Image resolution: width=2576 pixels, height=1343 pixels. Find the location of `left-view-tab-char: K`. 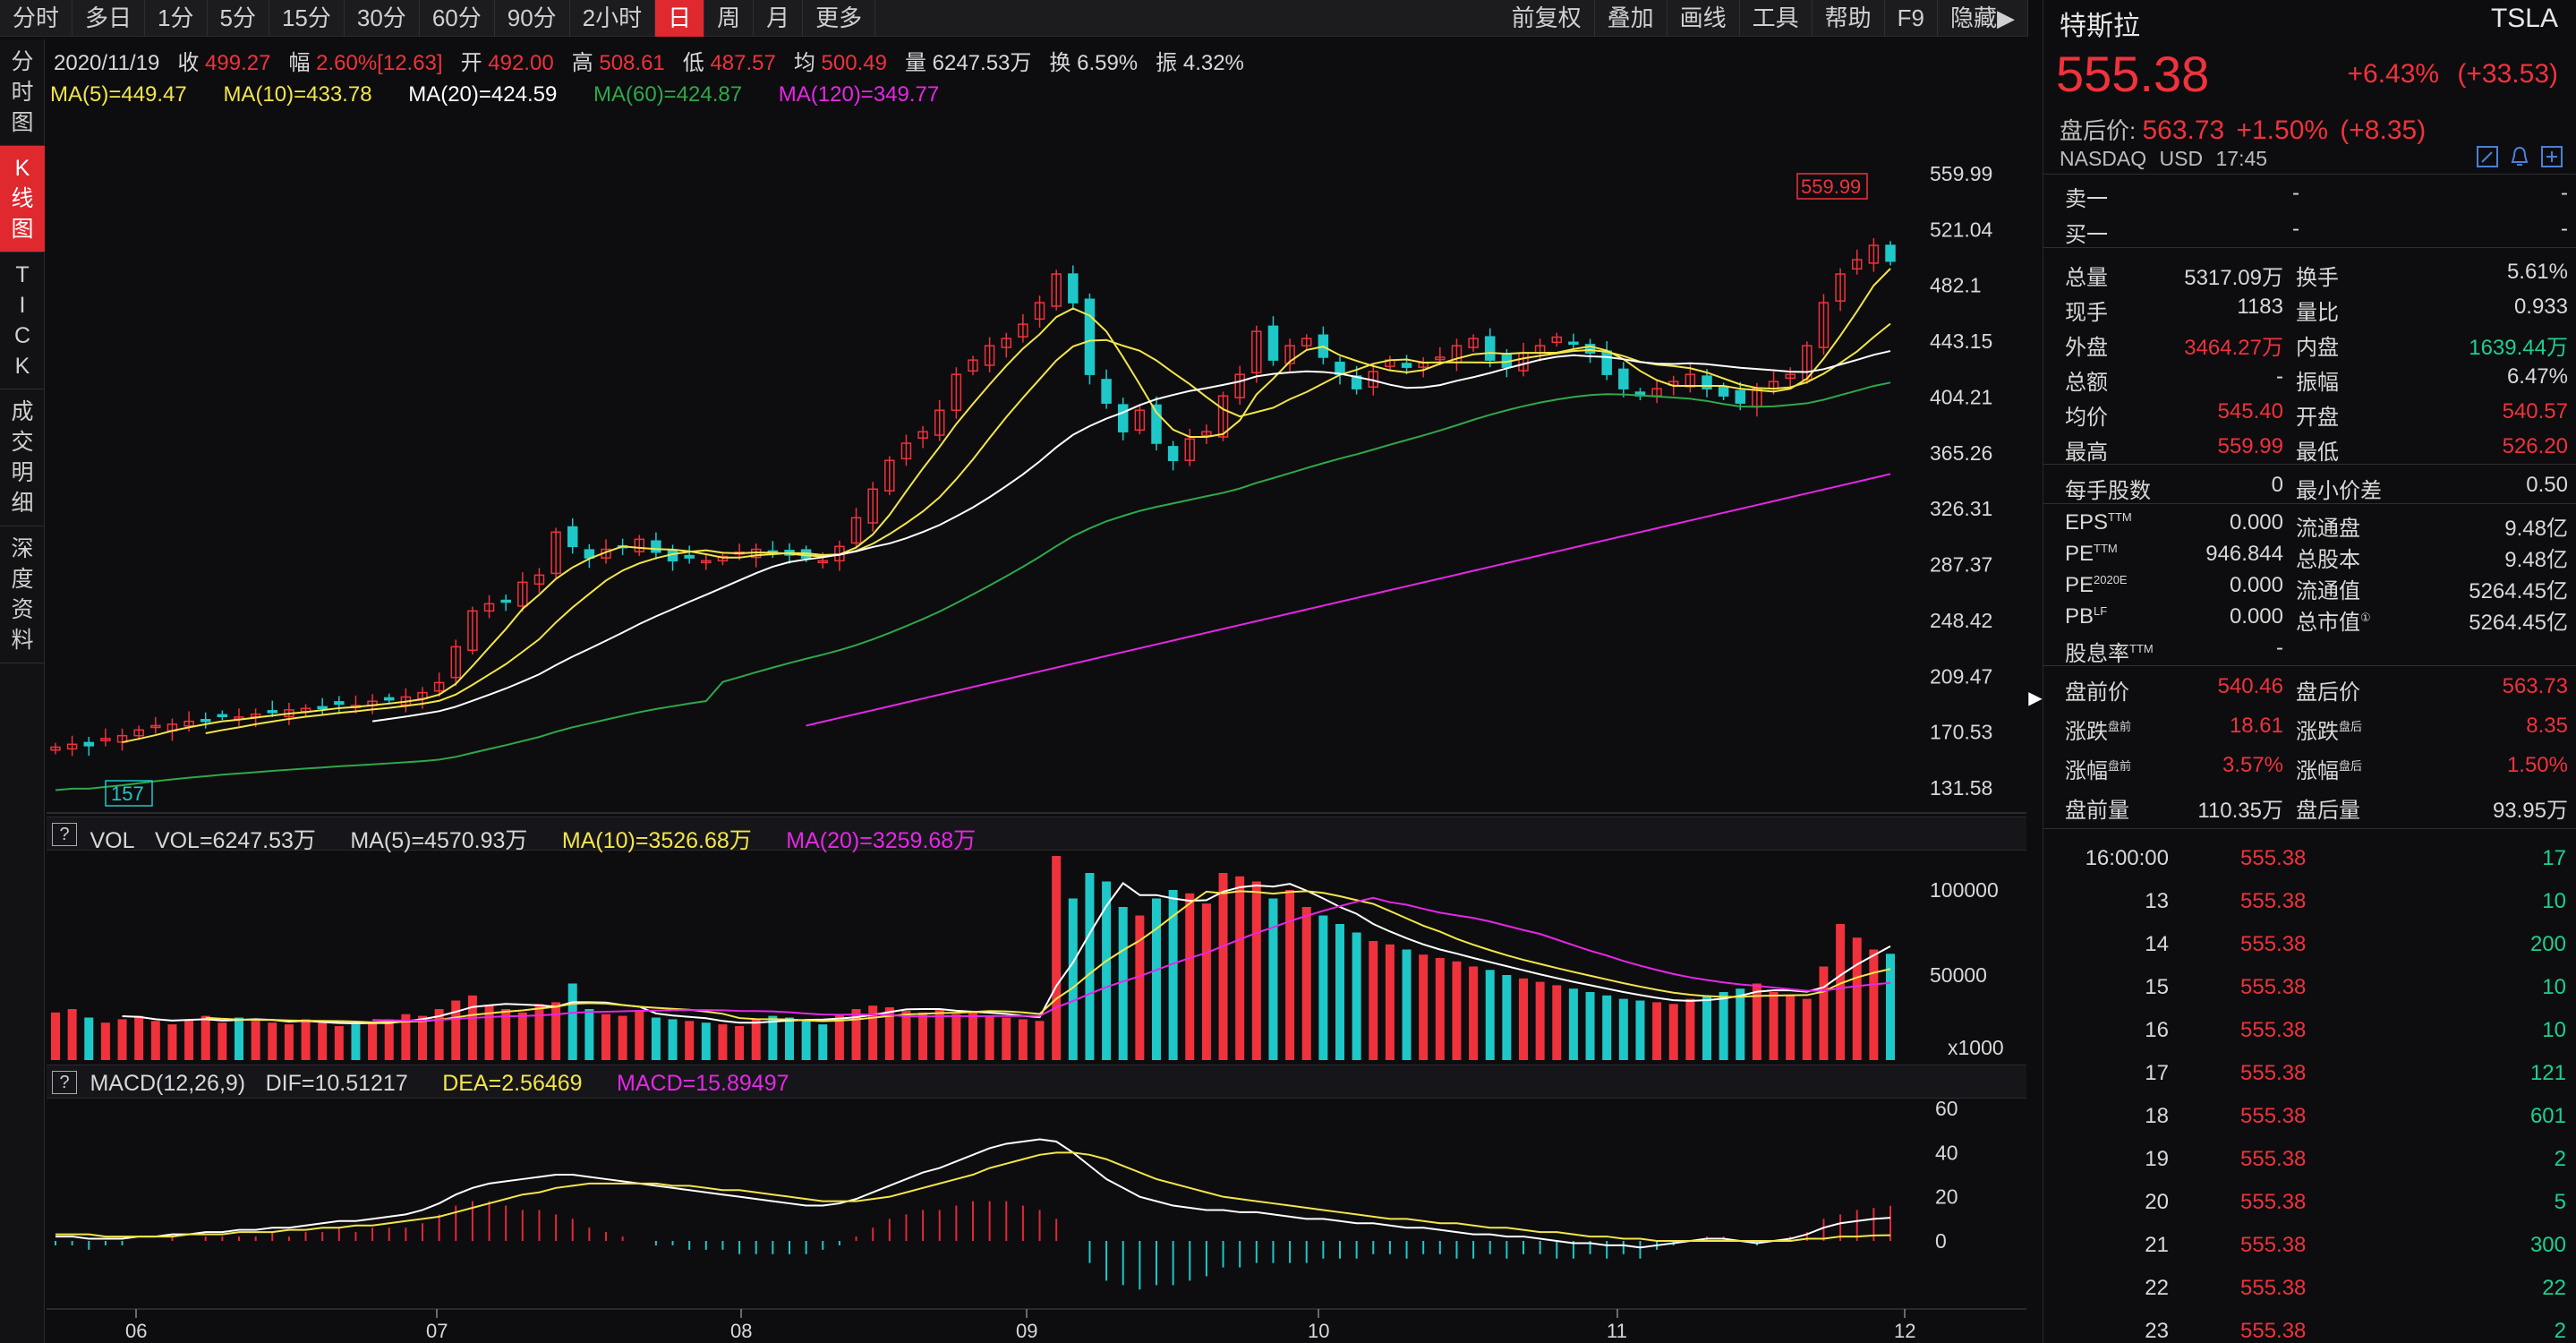

left-view-tab-char: K is located at coordinates (22, 366).